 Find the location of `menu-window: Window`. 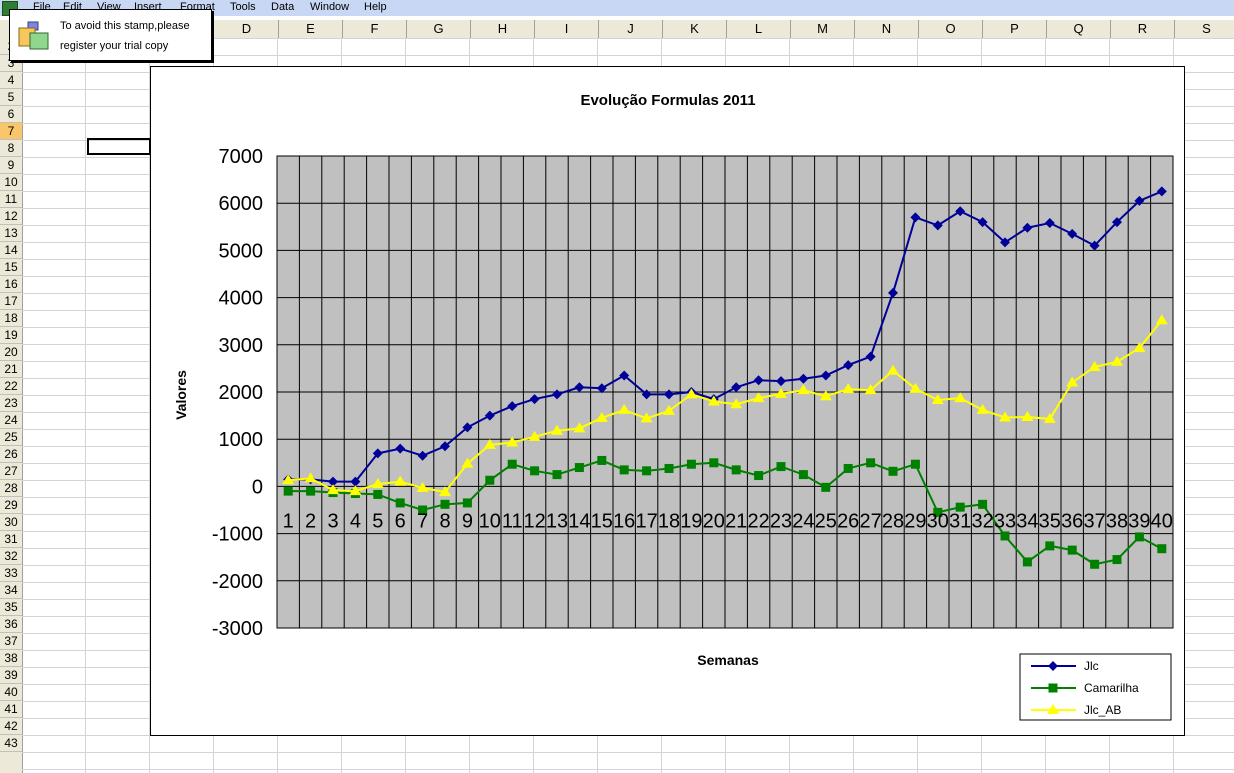

menu-window: Window is located at coordinates (330, 7).